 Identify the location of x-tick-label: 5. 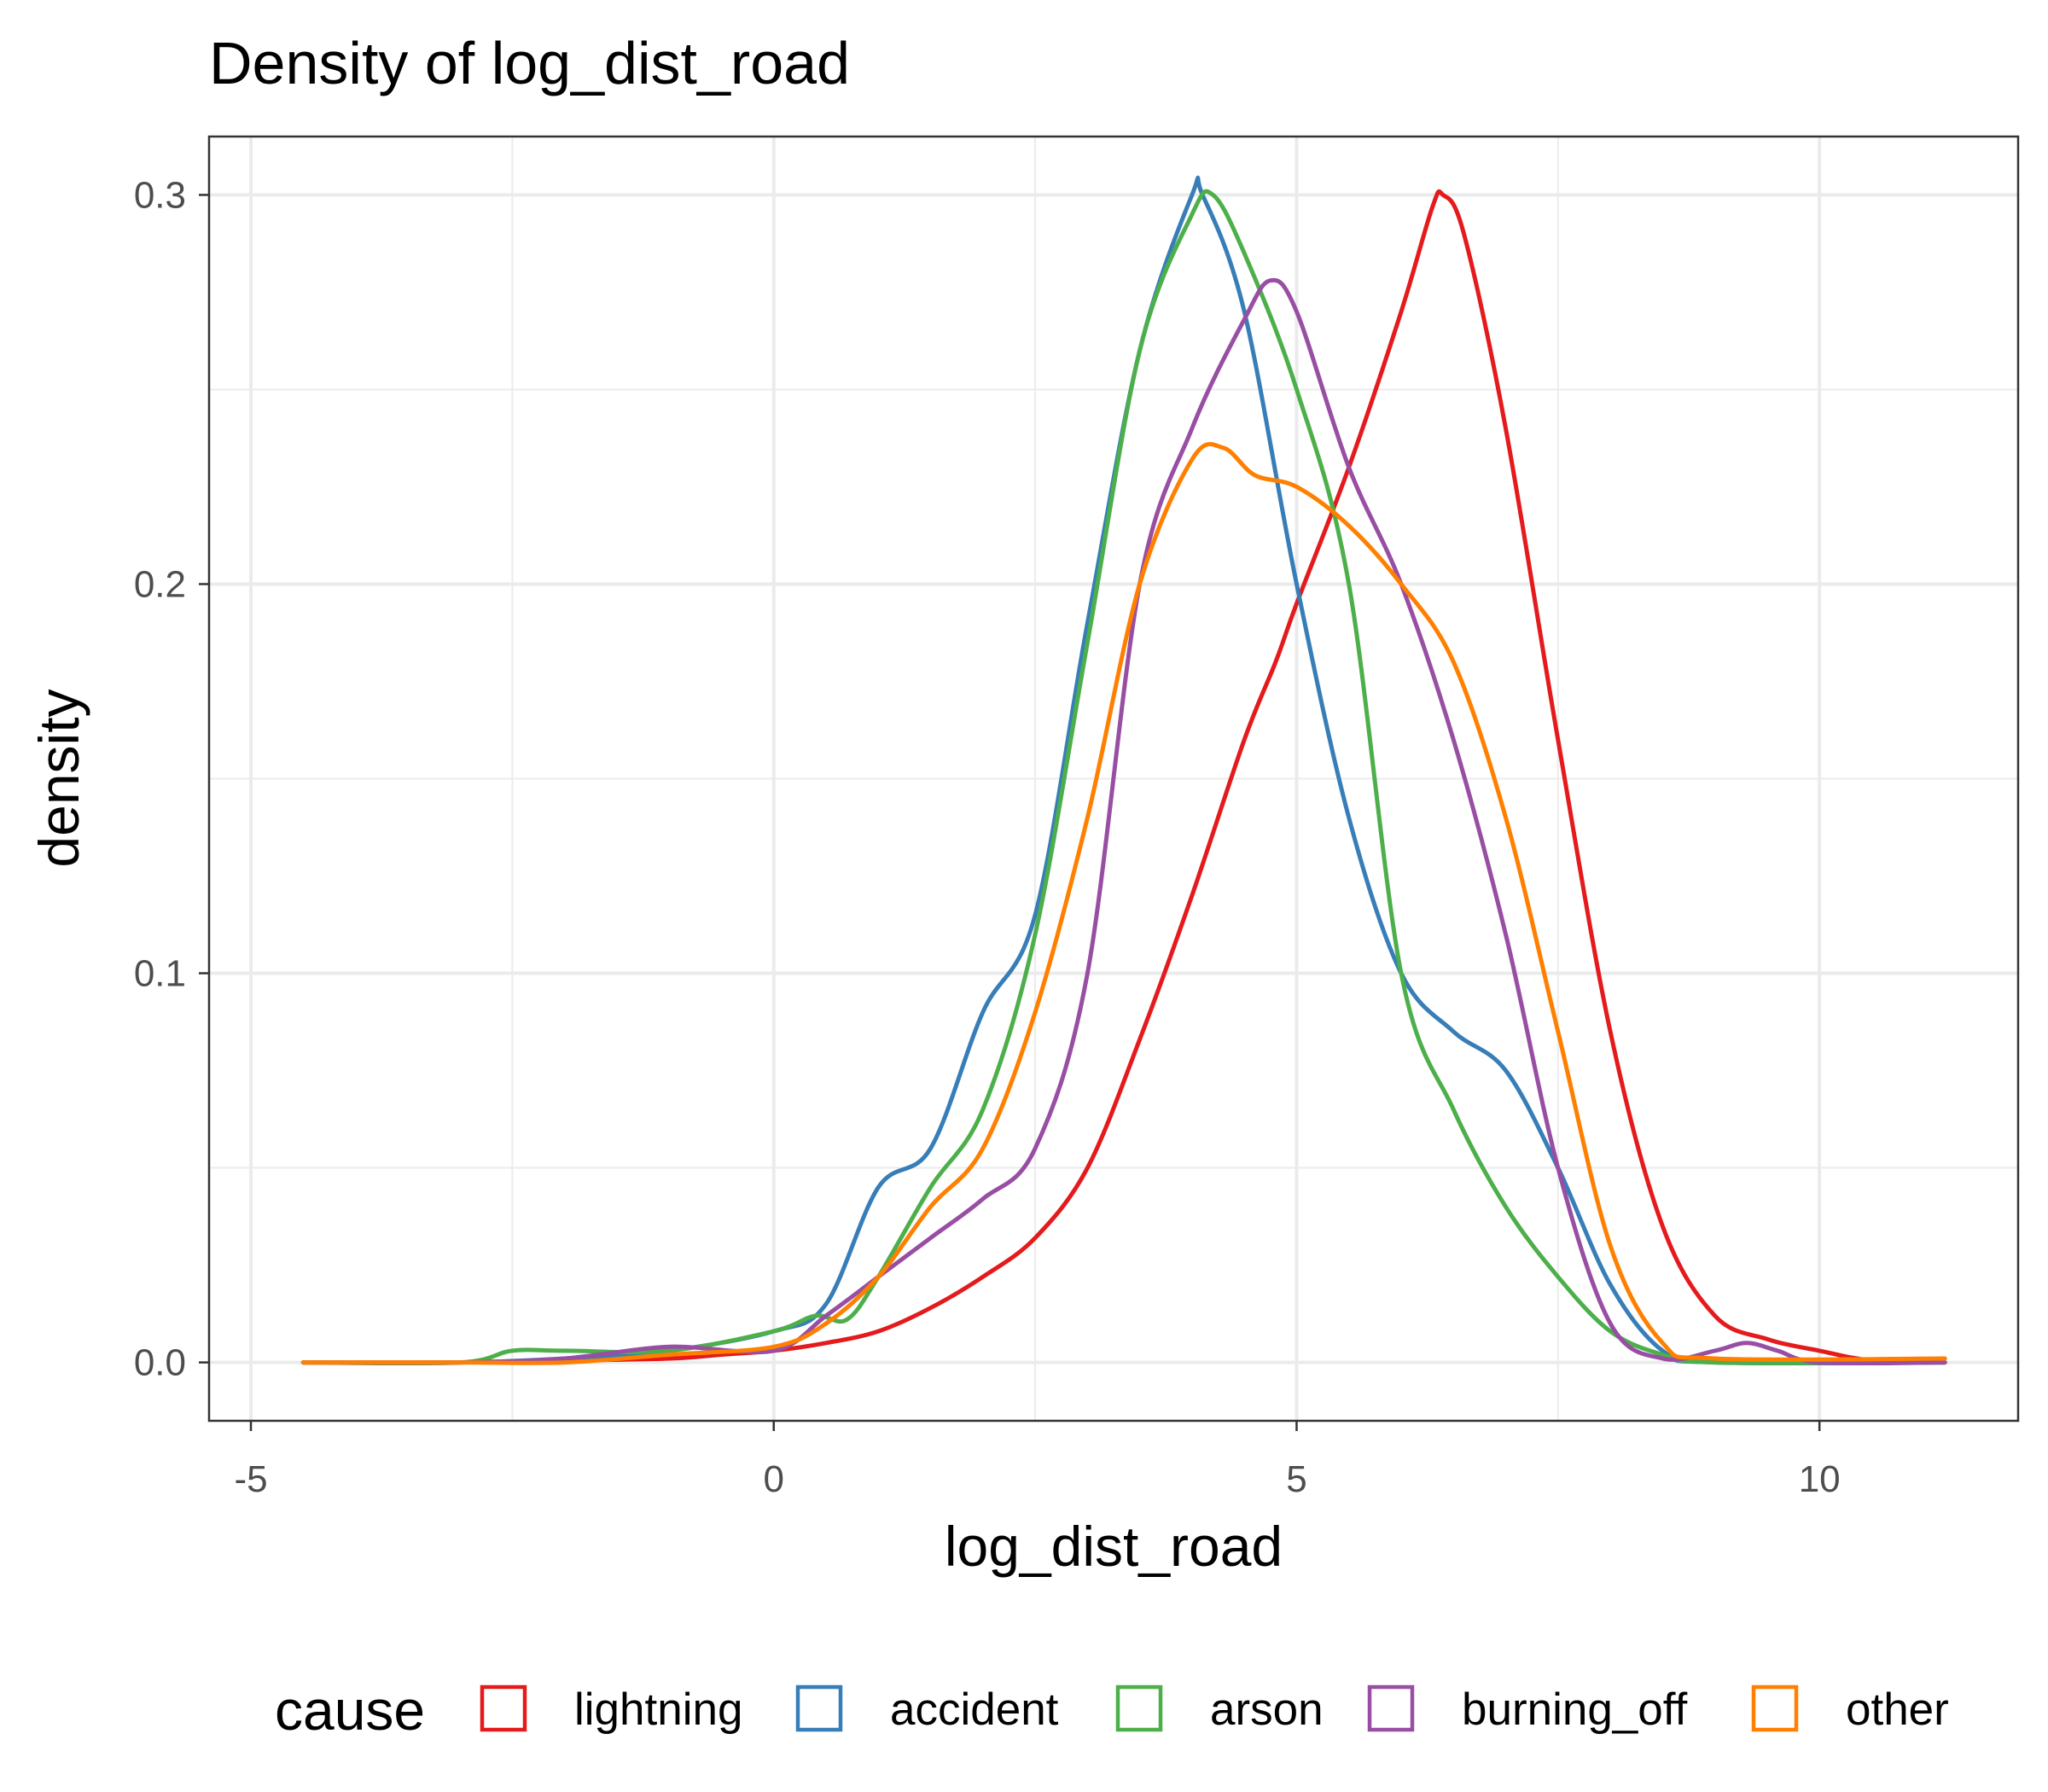
(1296, 1479).